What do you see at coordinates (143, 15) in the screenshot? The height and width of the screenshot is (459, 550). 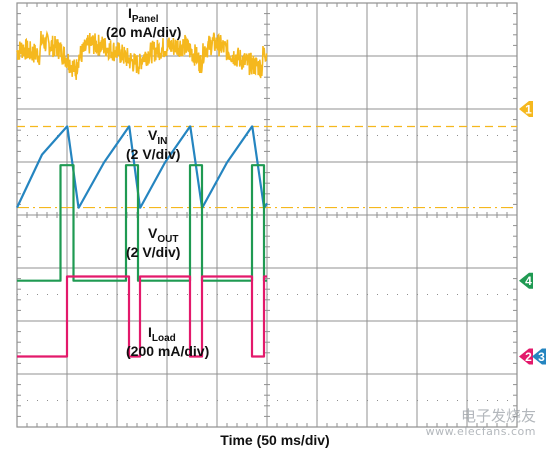 I see `label-ipanel-name: IPanel` at bounding box center [143, 15].